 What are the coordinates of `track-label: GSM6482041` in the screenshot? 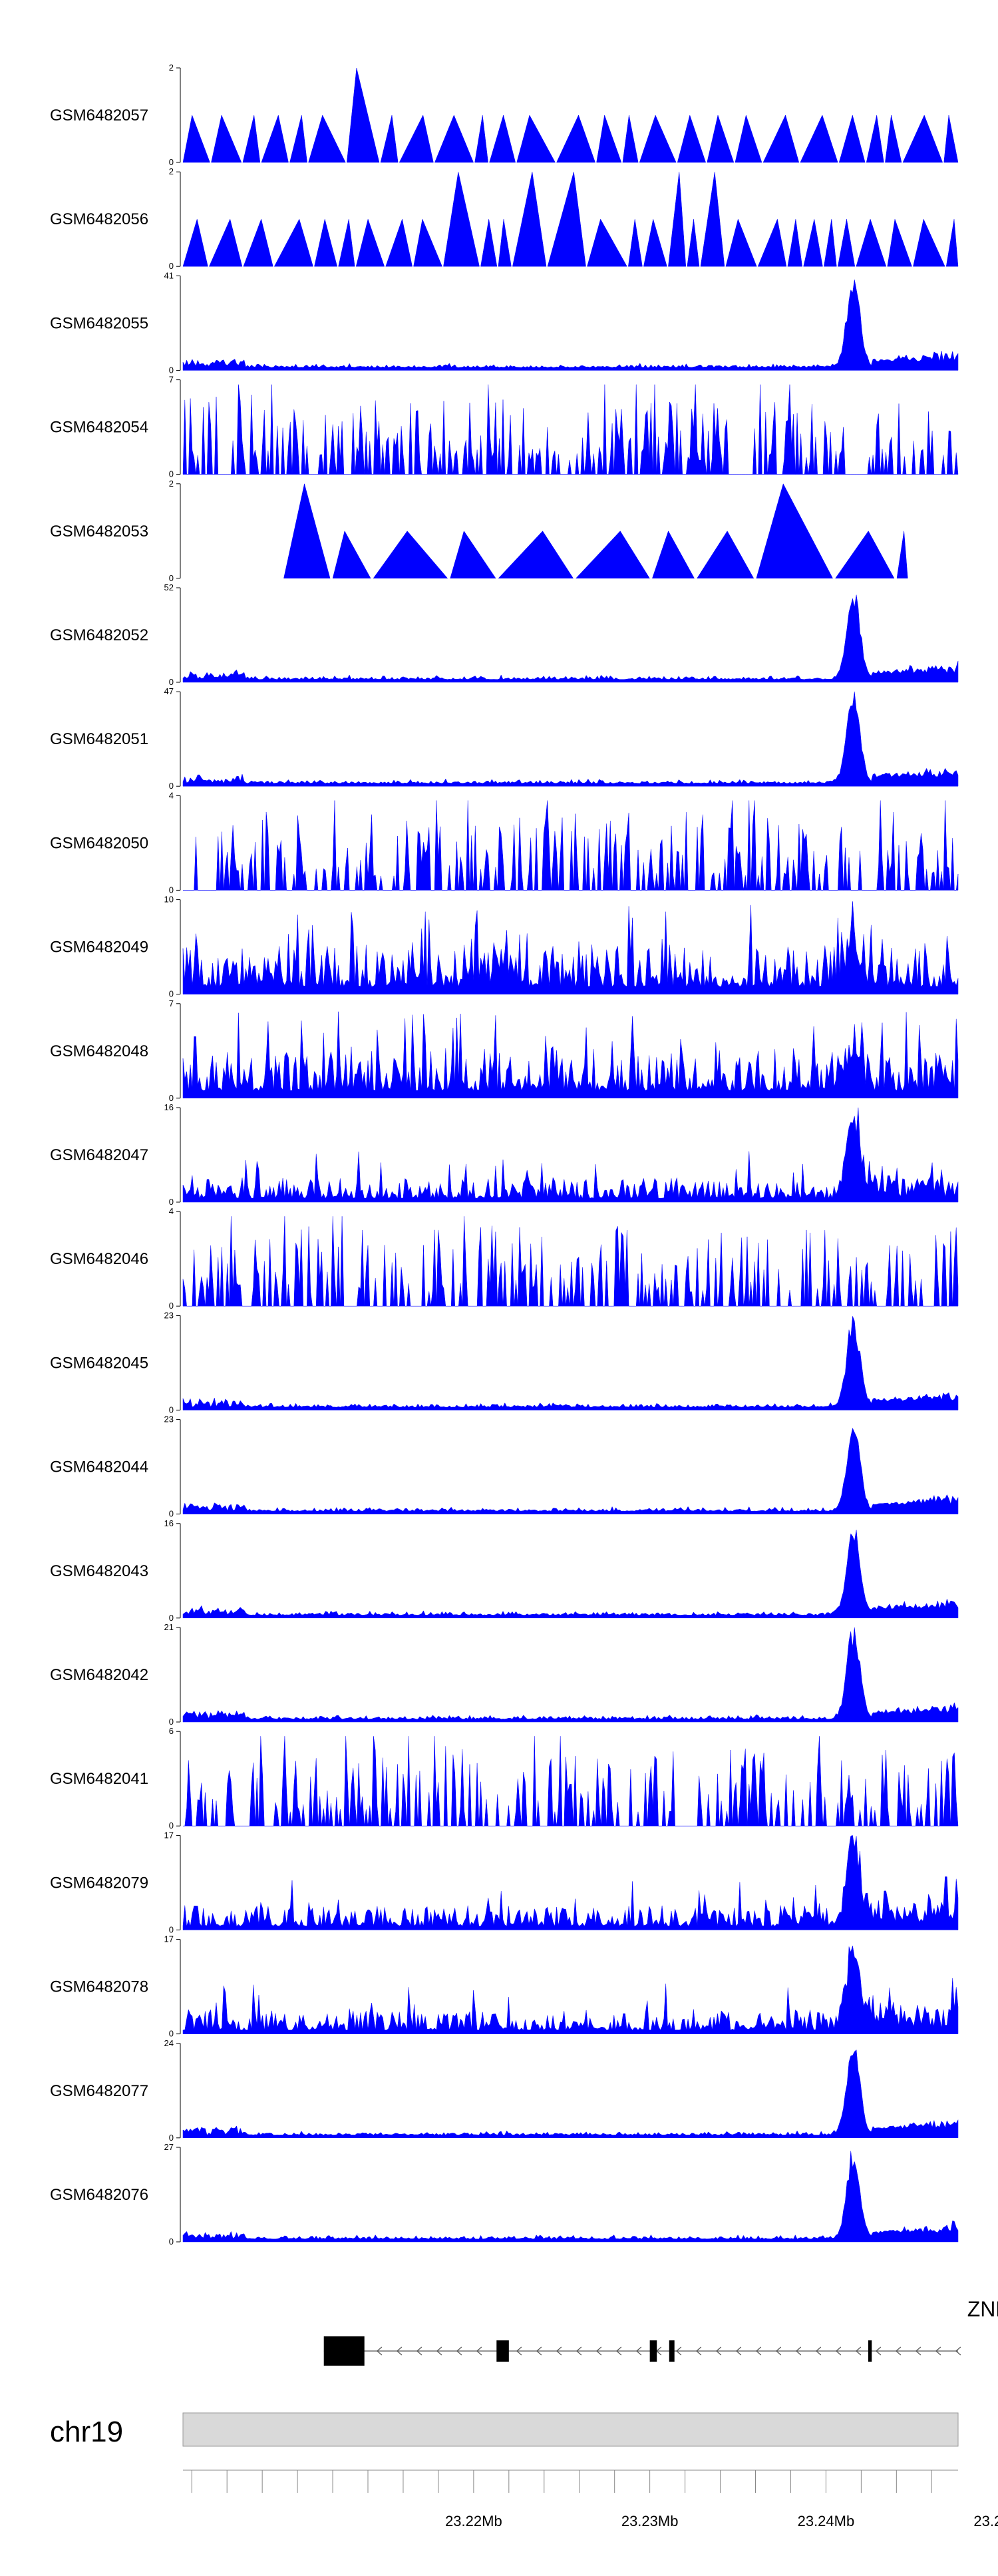 It's located at (99, 1779).